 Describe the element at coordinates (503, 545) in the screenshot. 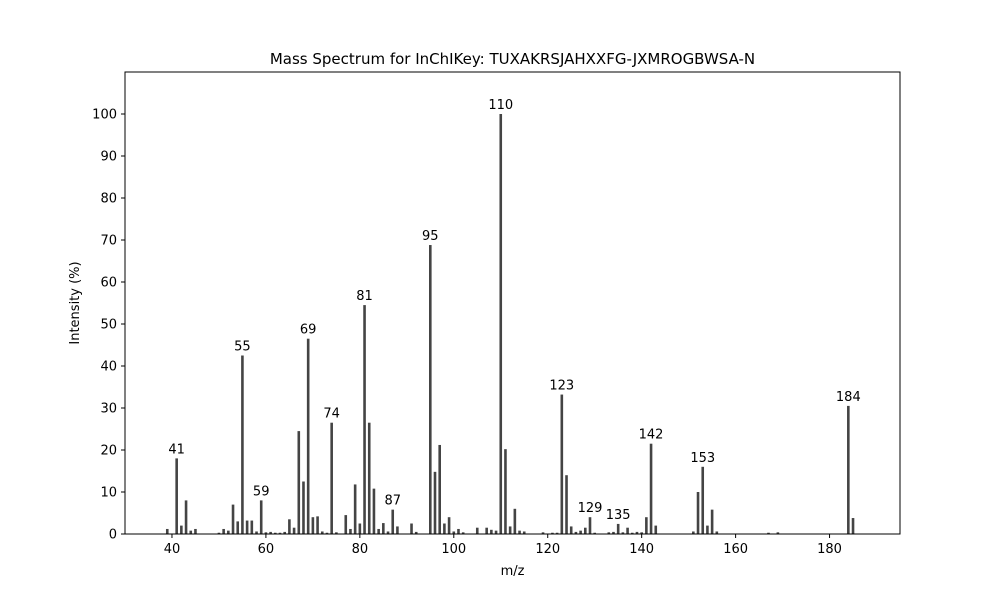

I see `x-axis-ticks: 40 60 80 100 120 140 160 180` at that location.